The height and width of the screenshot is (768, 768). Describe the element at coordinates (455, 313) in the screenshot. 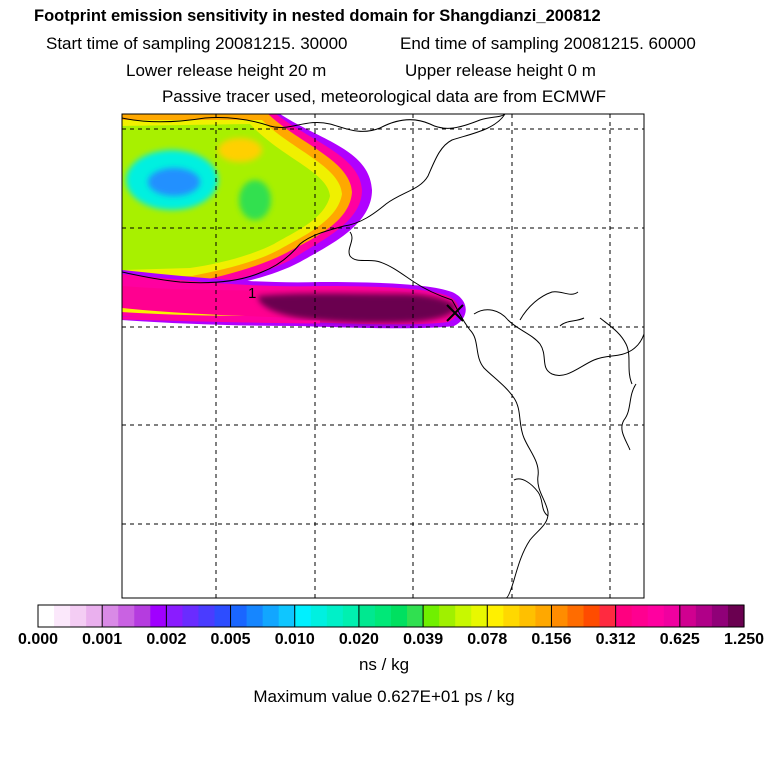

I see `receptor-x-marker` at that location.